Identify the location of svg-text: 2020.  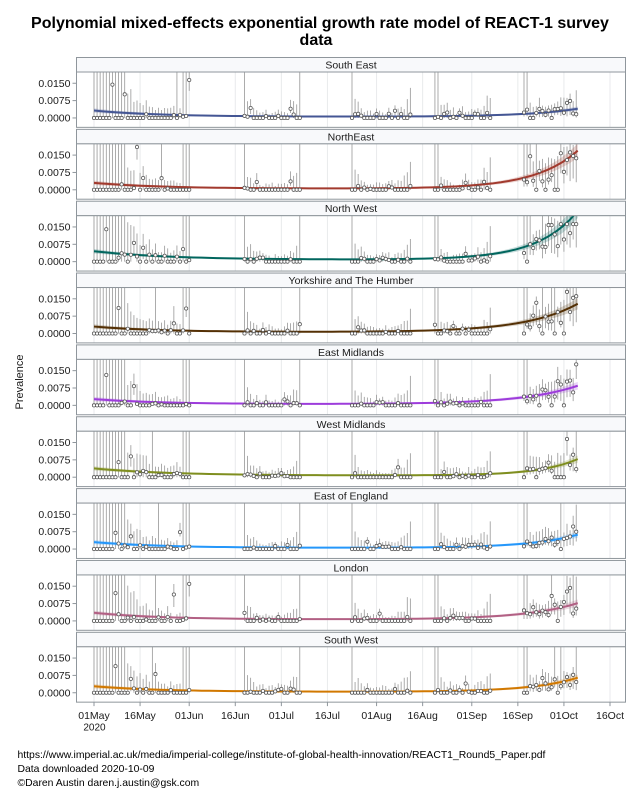
(94, 728).